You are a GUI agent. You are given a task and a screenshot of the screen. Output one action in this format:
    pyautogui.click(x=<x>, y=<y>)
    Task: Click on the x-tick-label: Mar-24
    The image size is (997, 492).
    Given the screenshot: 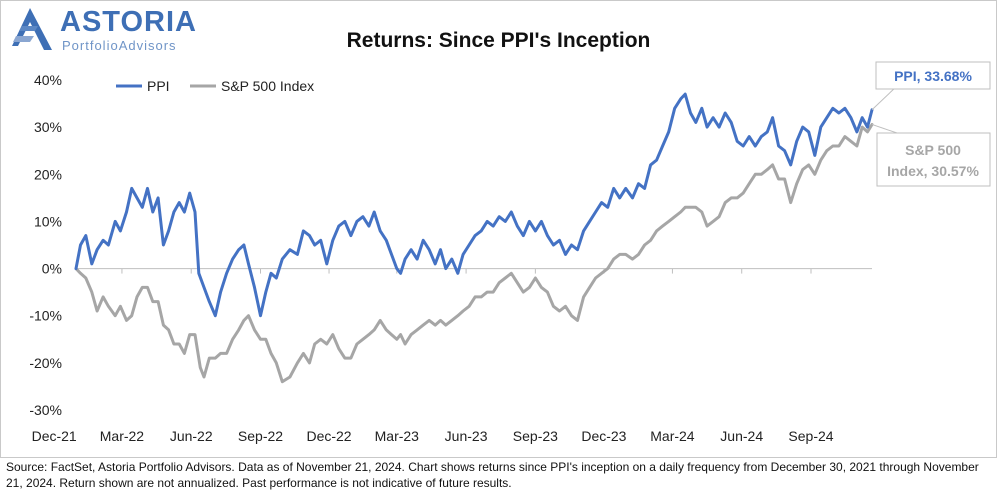 What is the action you would take?
    pyautogui.click(x=672, y=436)
    